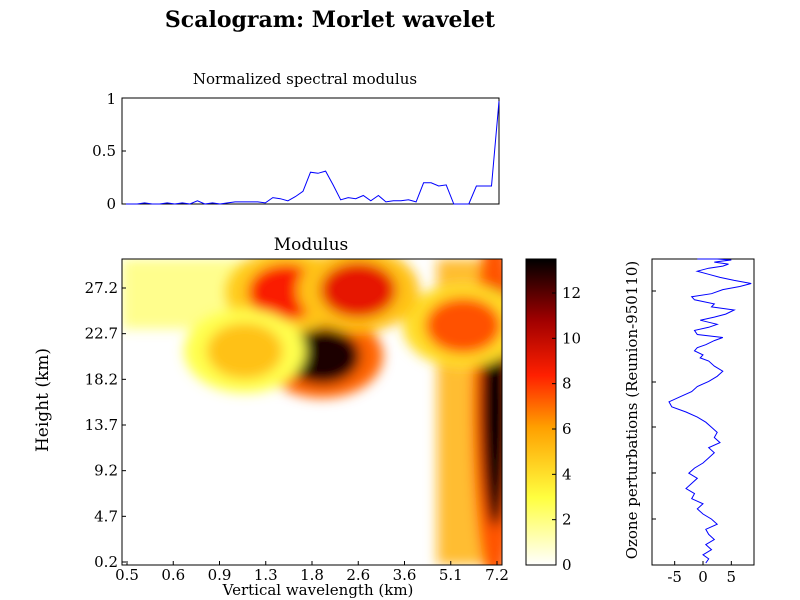  What do you see at coordinates (567, 520) in the screenshot?
I see `colorbar-tick-label-1: 2` at bounding box center [567, 520].